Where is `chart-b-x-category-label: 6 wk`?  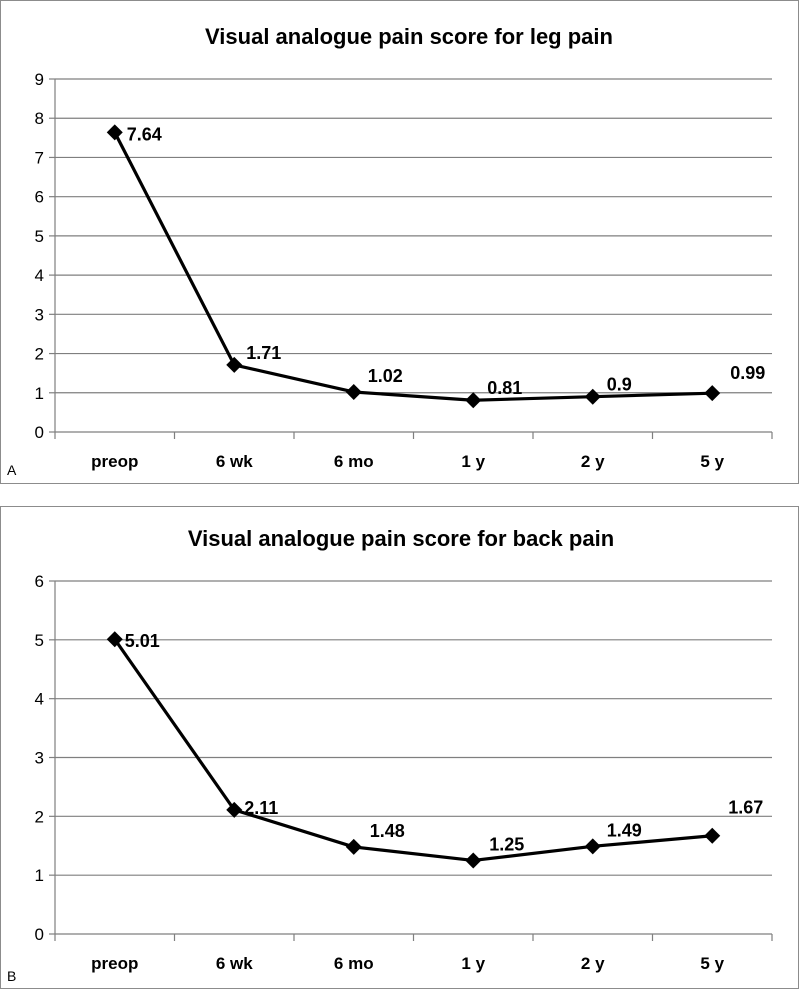
chart-b-x-category-label: 6 wk is located at coordinates (234, 963).